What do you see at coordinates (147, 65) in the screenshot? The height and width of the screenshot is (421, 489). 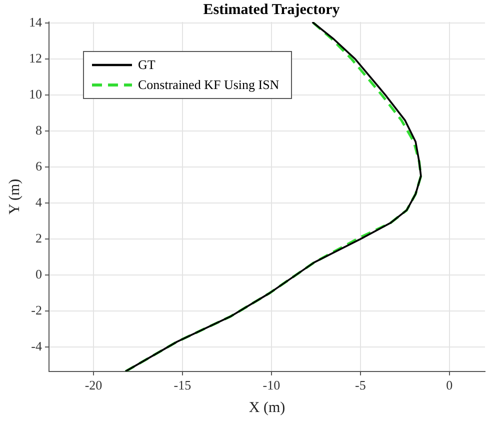 I see `legend-label: GT` at bounding box center [147, 65].